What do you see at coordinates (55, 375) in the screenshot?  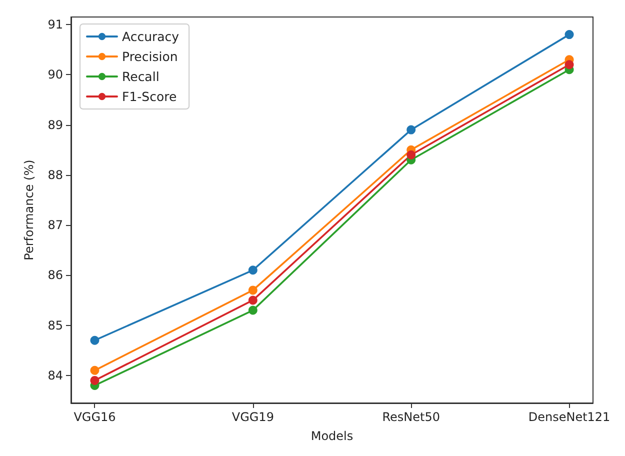 I see `y-tick-label: 84` at bounding box center [55, 375].